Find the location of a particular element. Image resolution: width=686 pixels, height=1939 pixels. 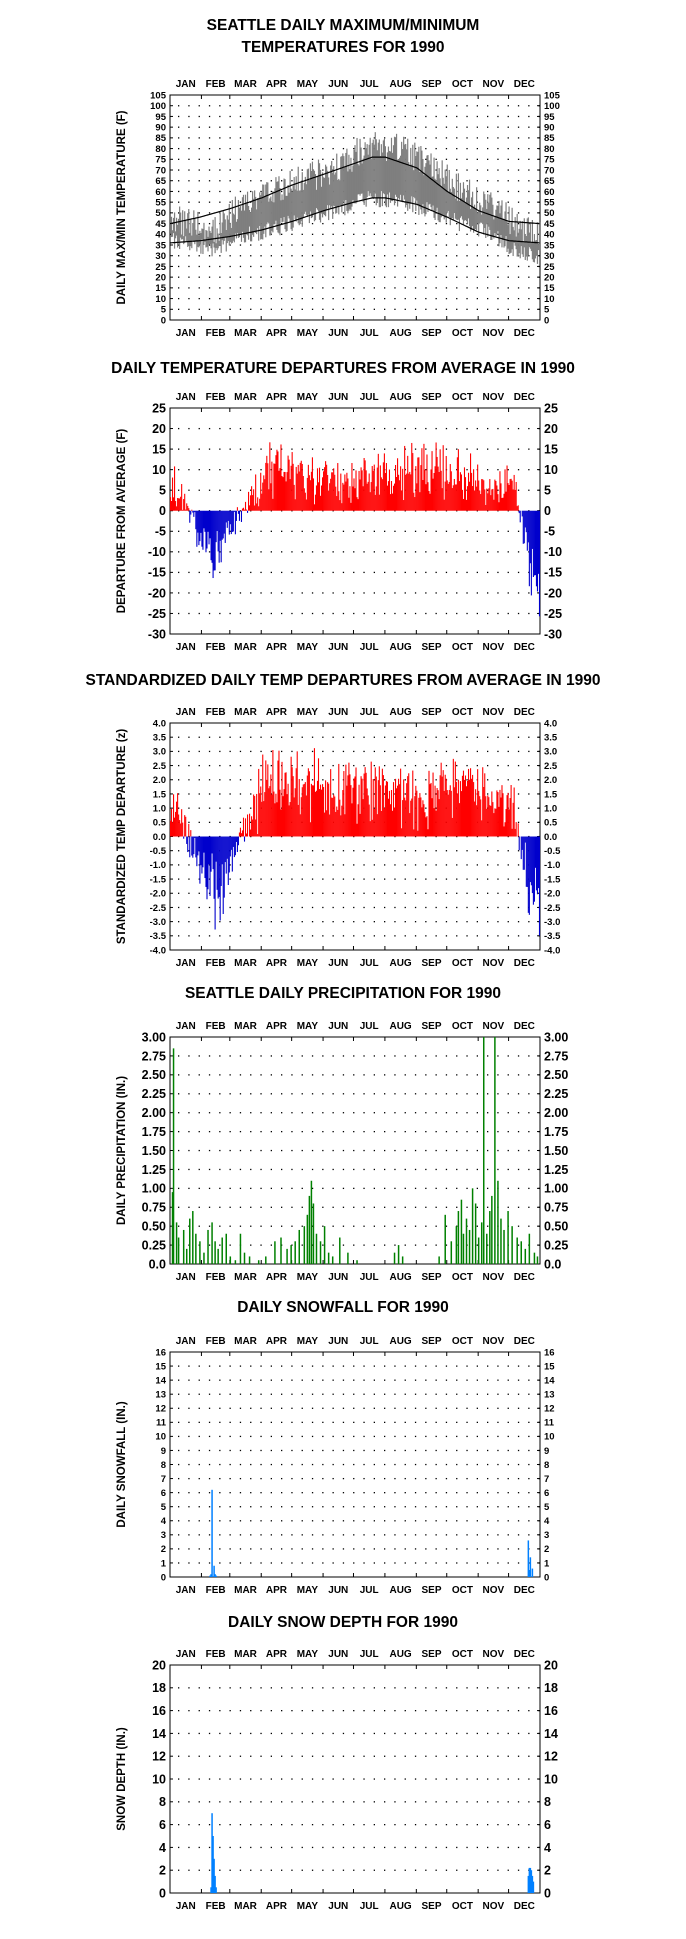

y-tick-label-right: -1.5 is located at coordinates (552, 879).